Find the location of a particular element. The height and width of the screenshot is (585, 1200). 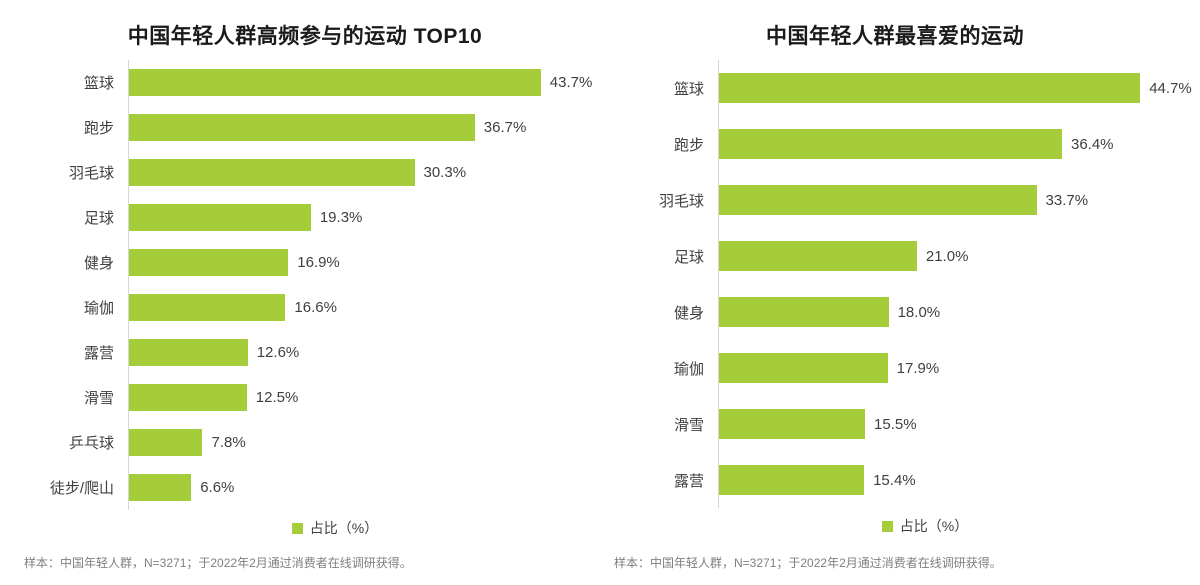

bar-row: 羽毛球 30.3% is located at coordinates (305, 172).